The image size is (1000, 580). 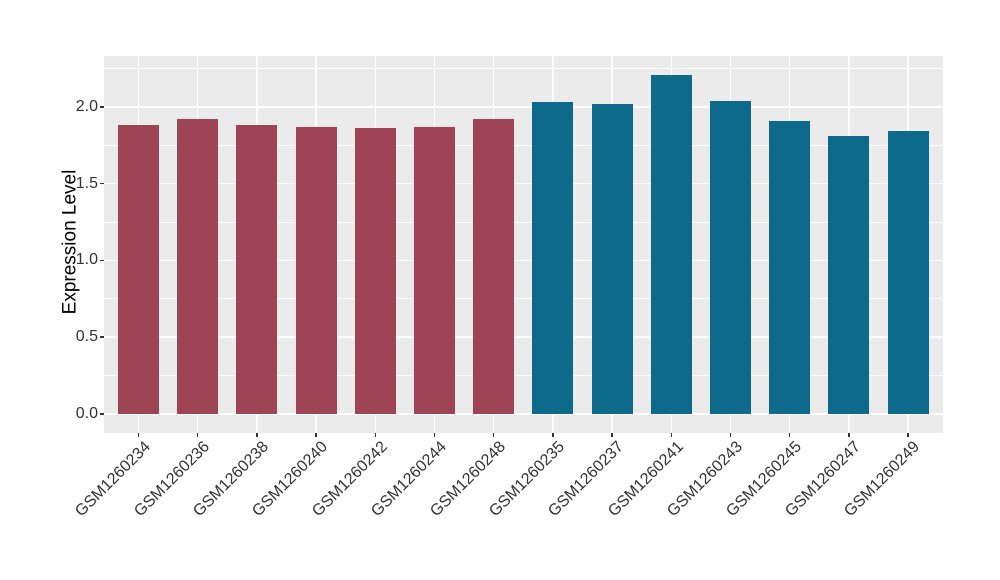 What do you see at coordinates (730, 257) in the screenshot?
I see `bar-GSM1260243` at bounding box center [730, 257].